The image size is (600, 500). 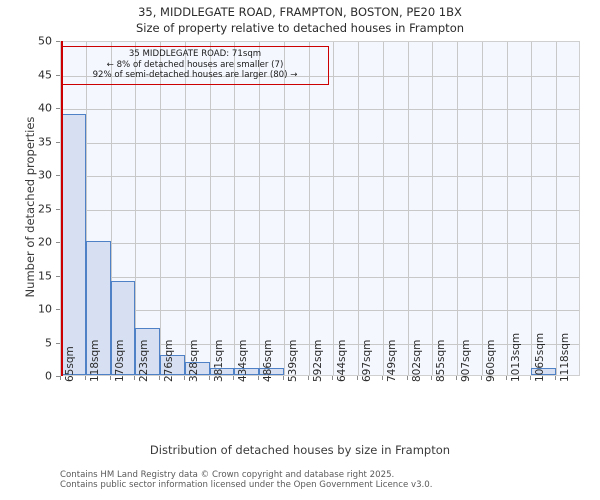 I want to click on annotation-line-1: 35 MIDDLEGATE ROAD: 71sqm, so click(x=195, y=54).